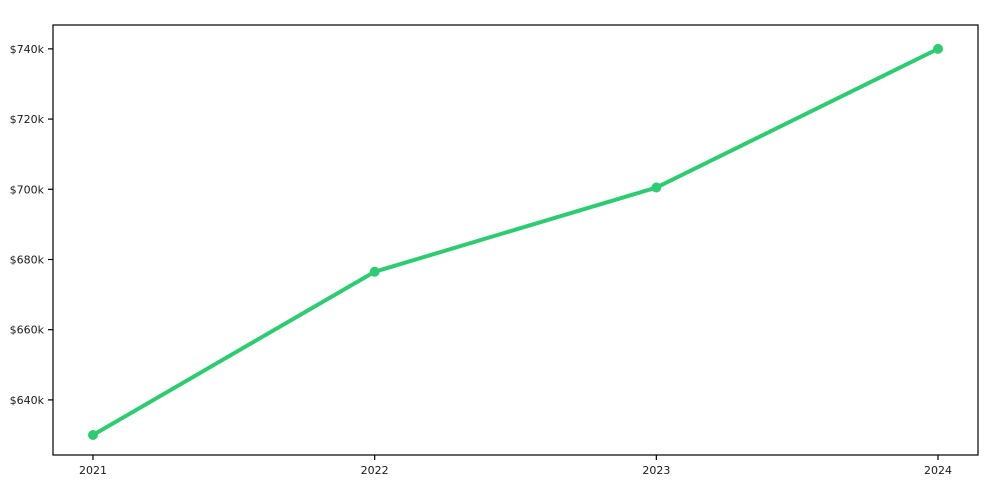 The image size is (990, 490). What do you see at coordinates (27, 330) in the screenshot?
I see `y-tick-label: $660k` at bounding box center [27, 330].